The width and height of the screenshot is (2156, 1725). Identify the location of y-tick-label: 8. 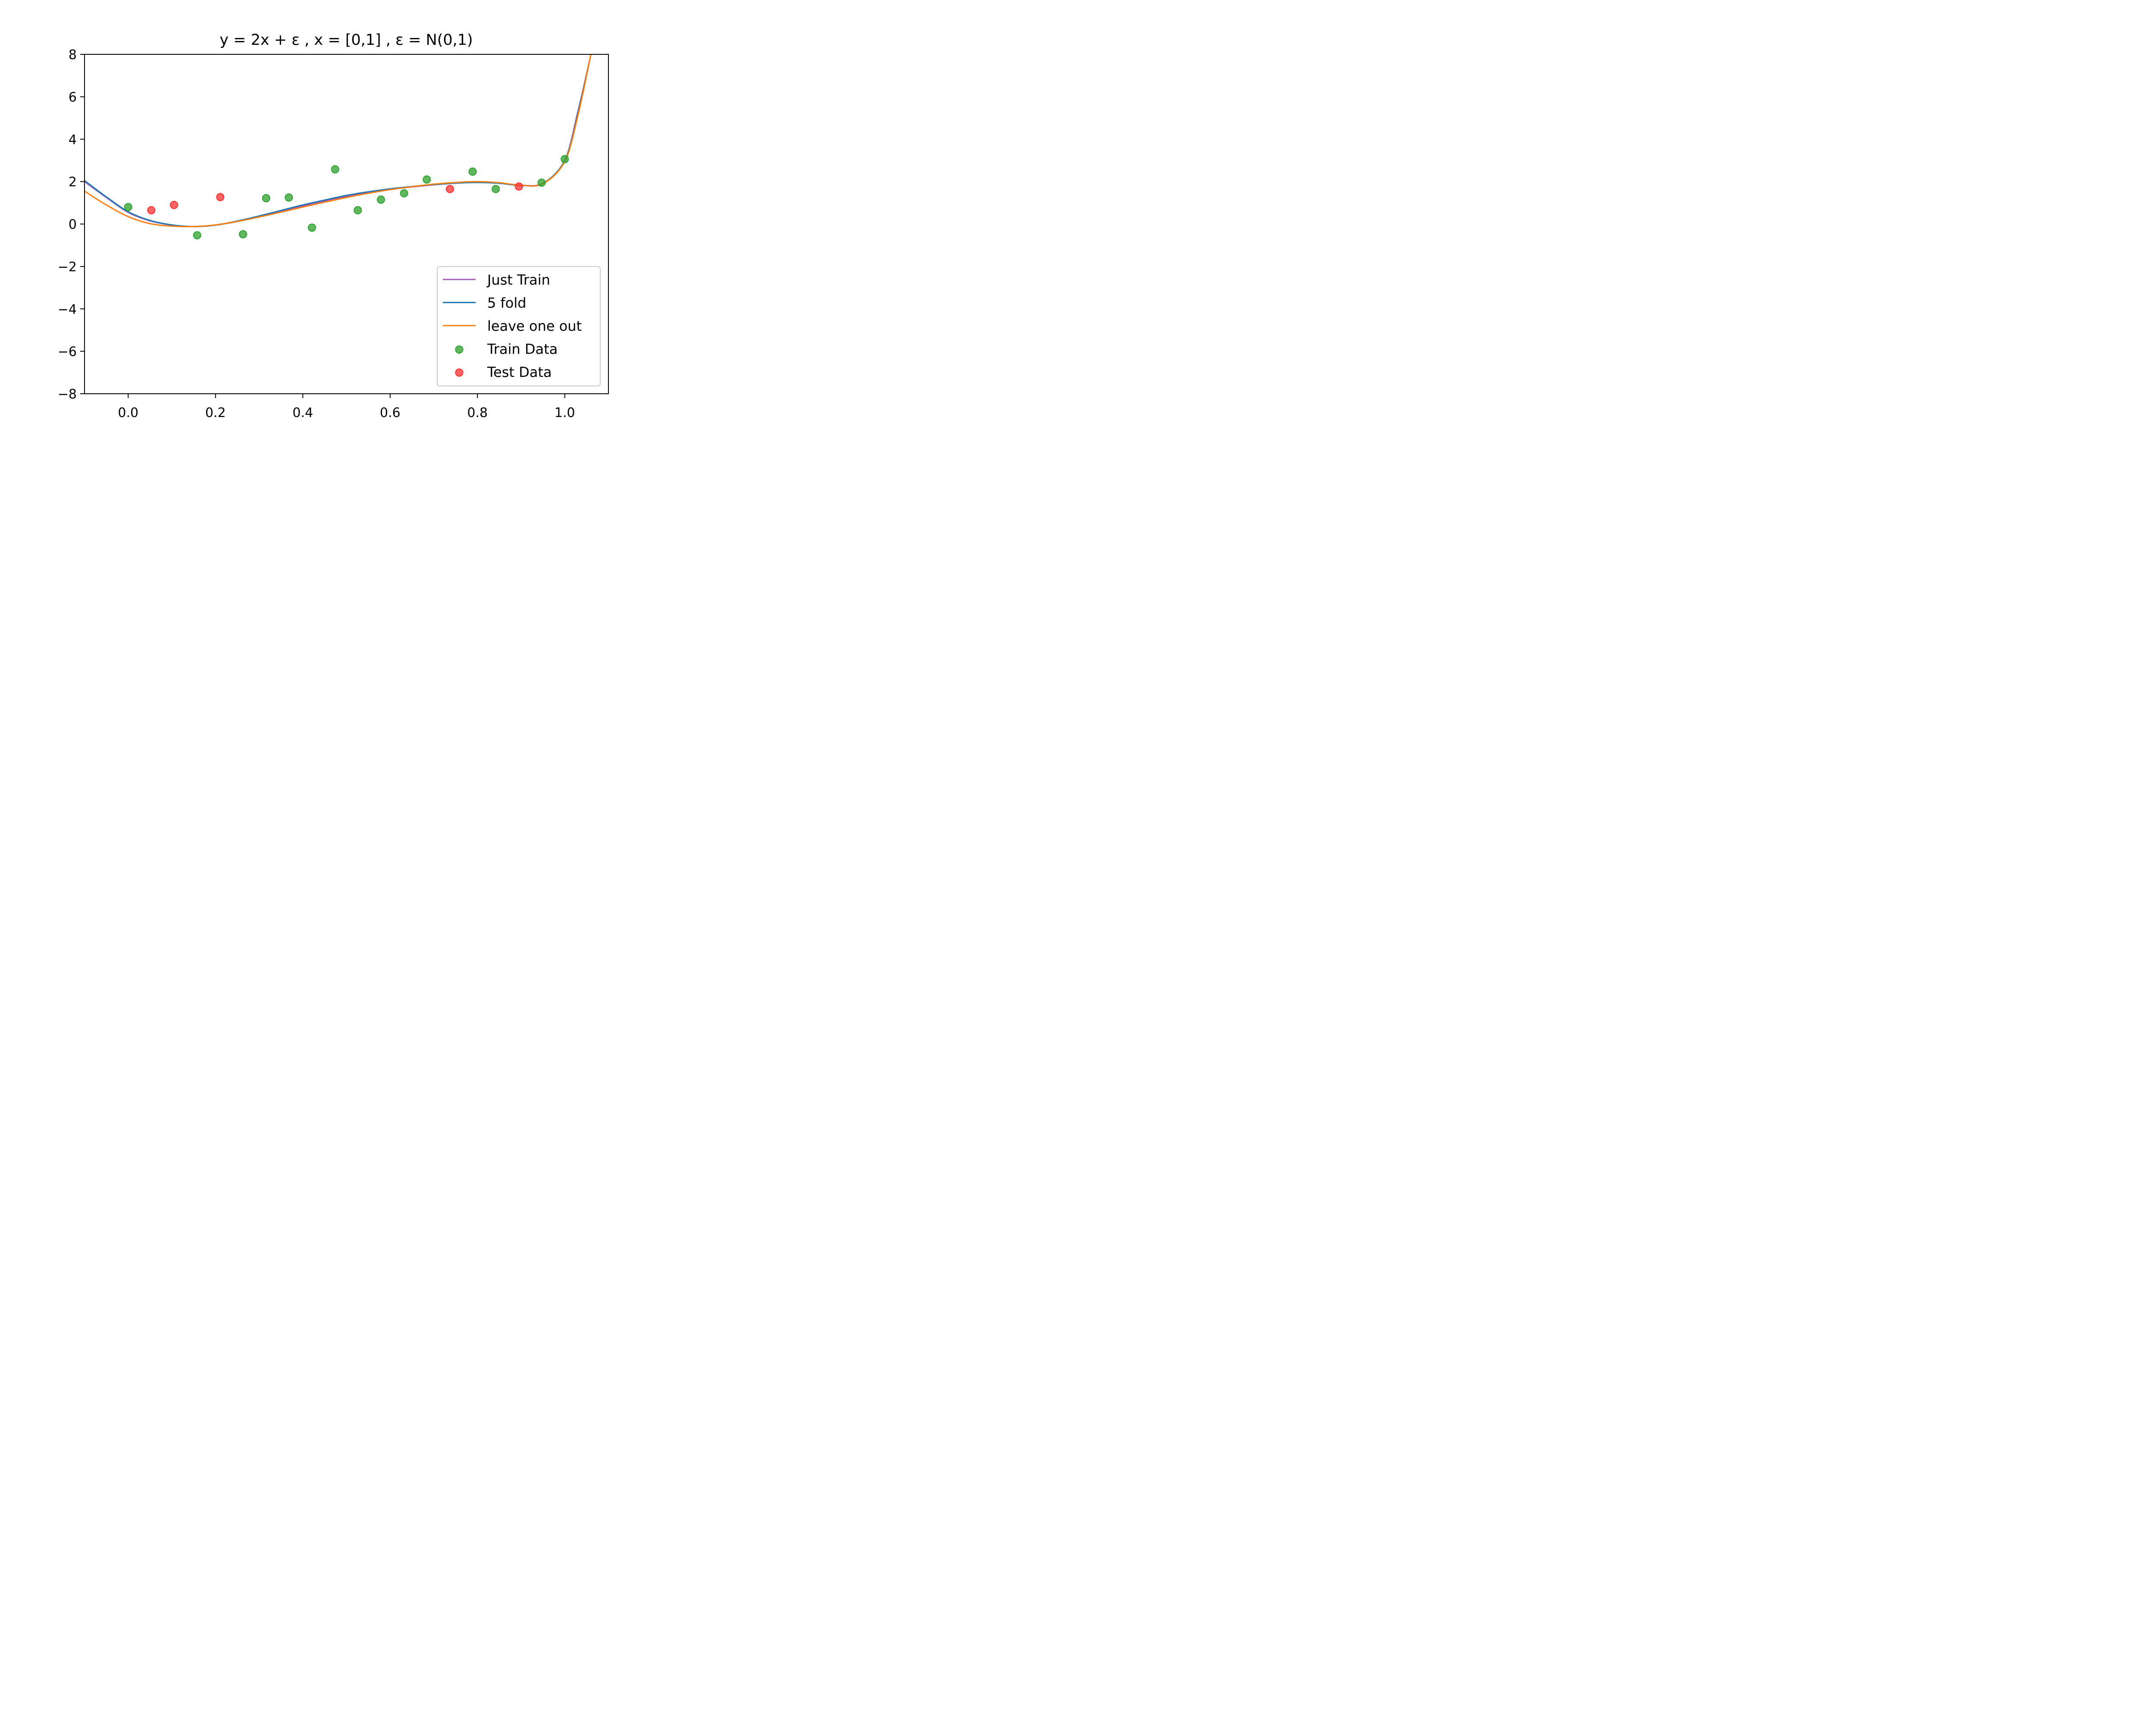
(73, 55).